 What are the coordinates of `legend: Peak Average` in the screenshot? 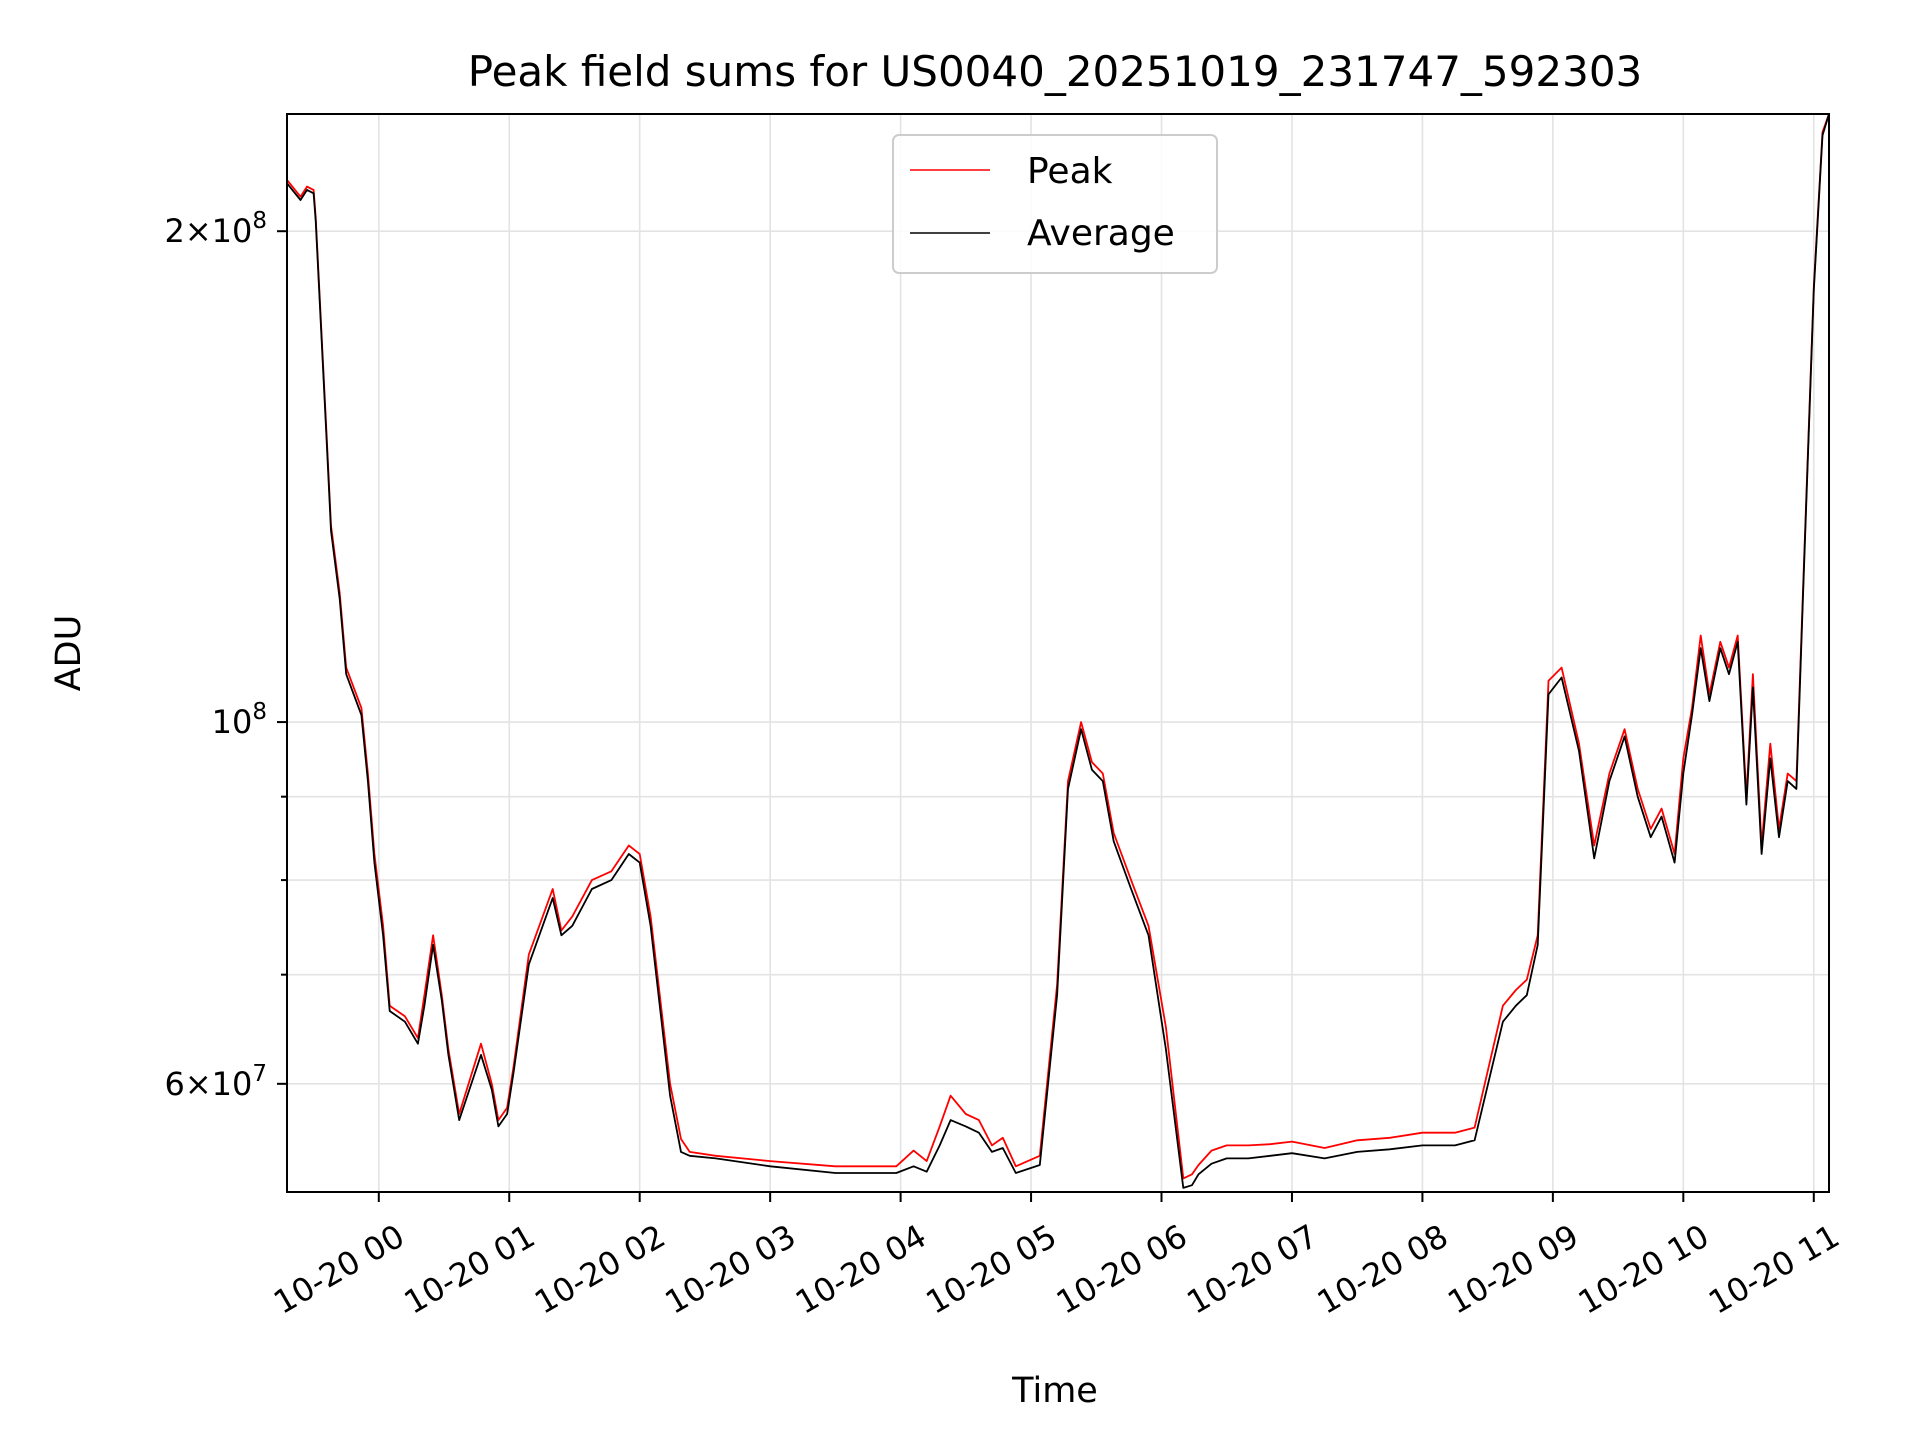 It's located at (1055, 204).